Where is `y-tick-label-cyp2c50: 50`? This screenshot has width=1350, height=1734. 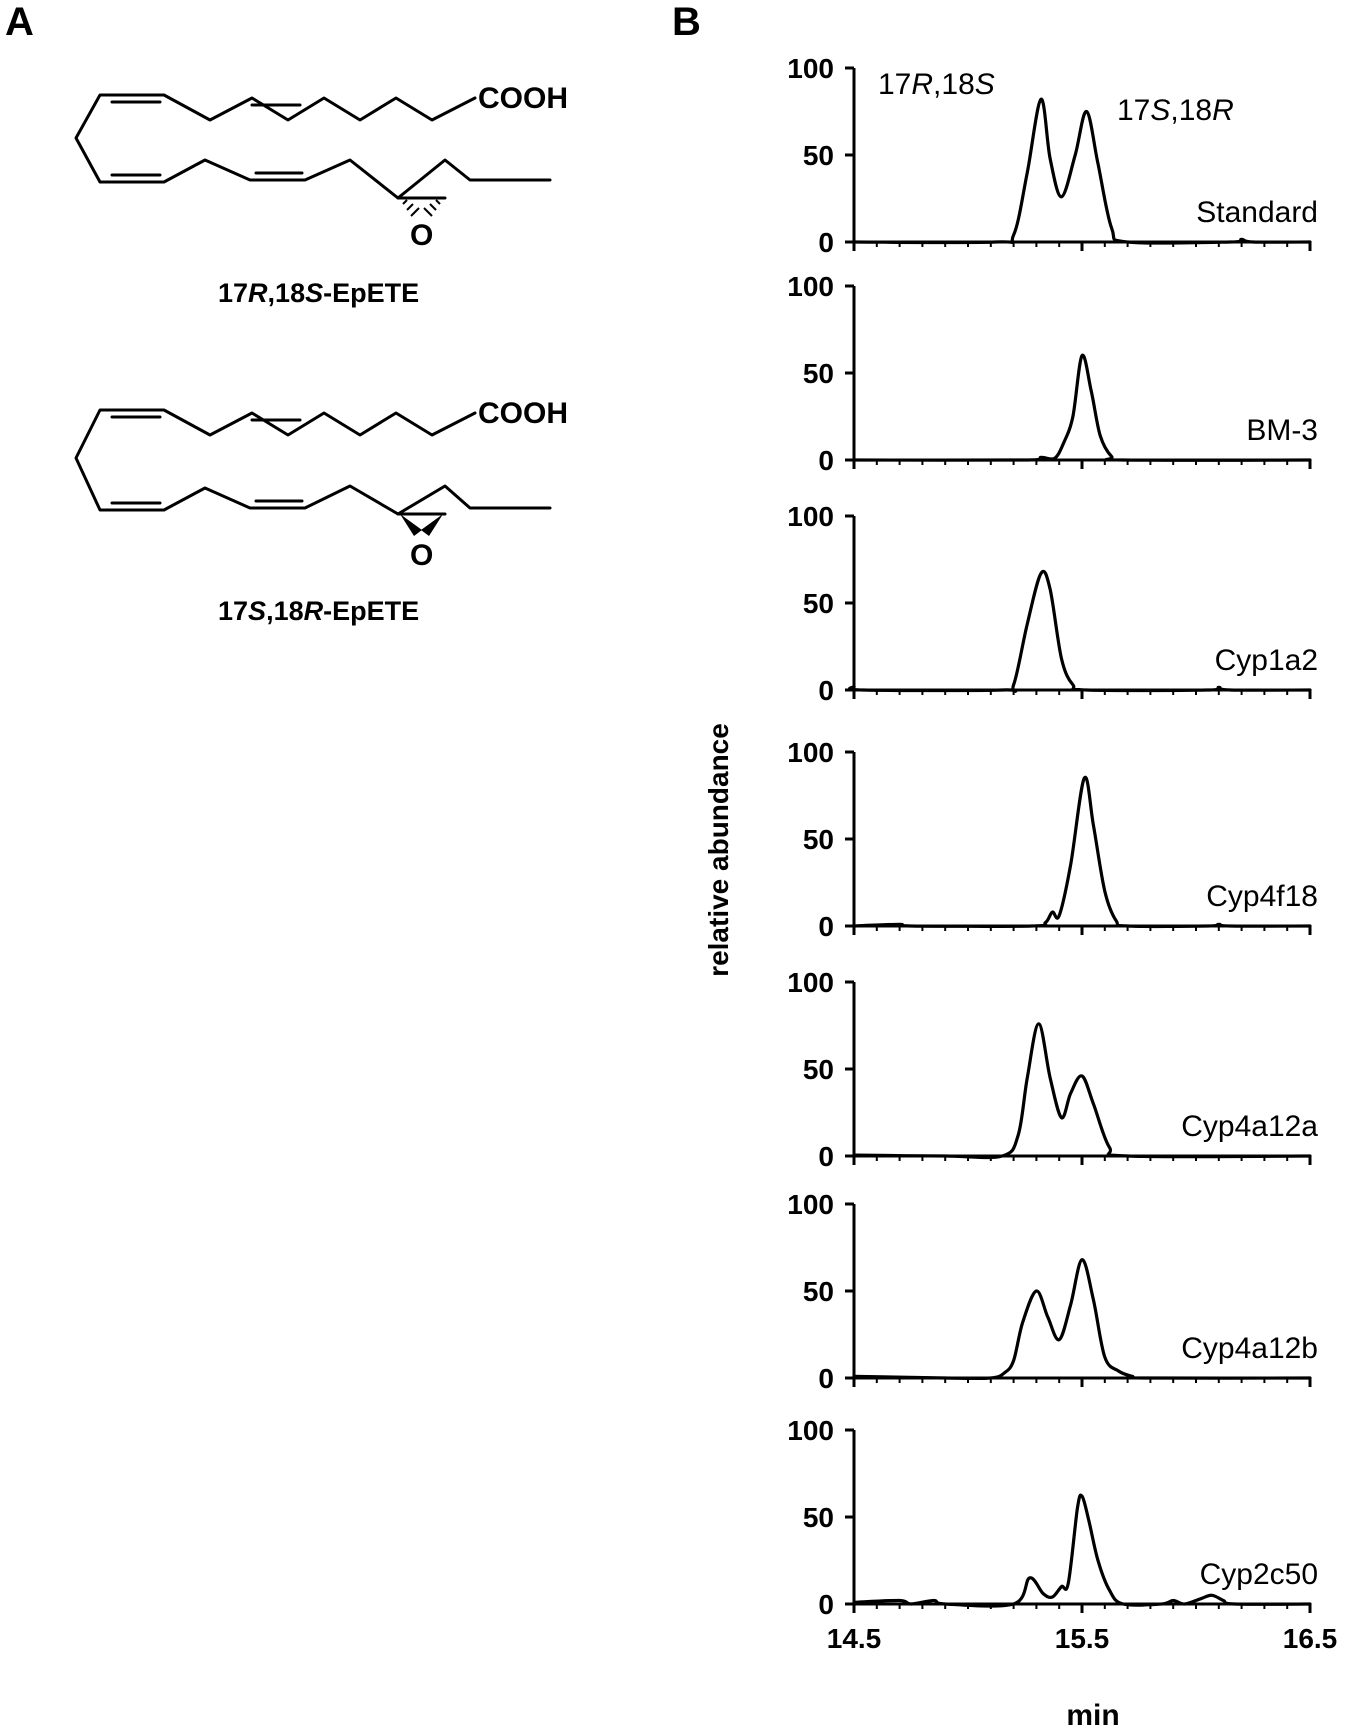
y-tick-label-cyp2c50: 50 is located at coordinates (818, 1517).